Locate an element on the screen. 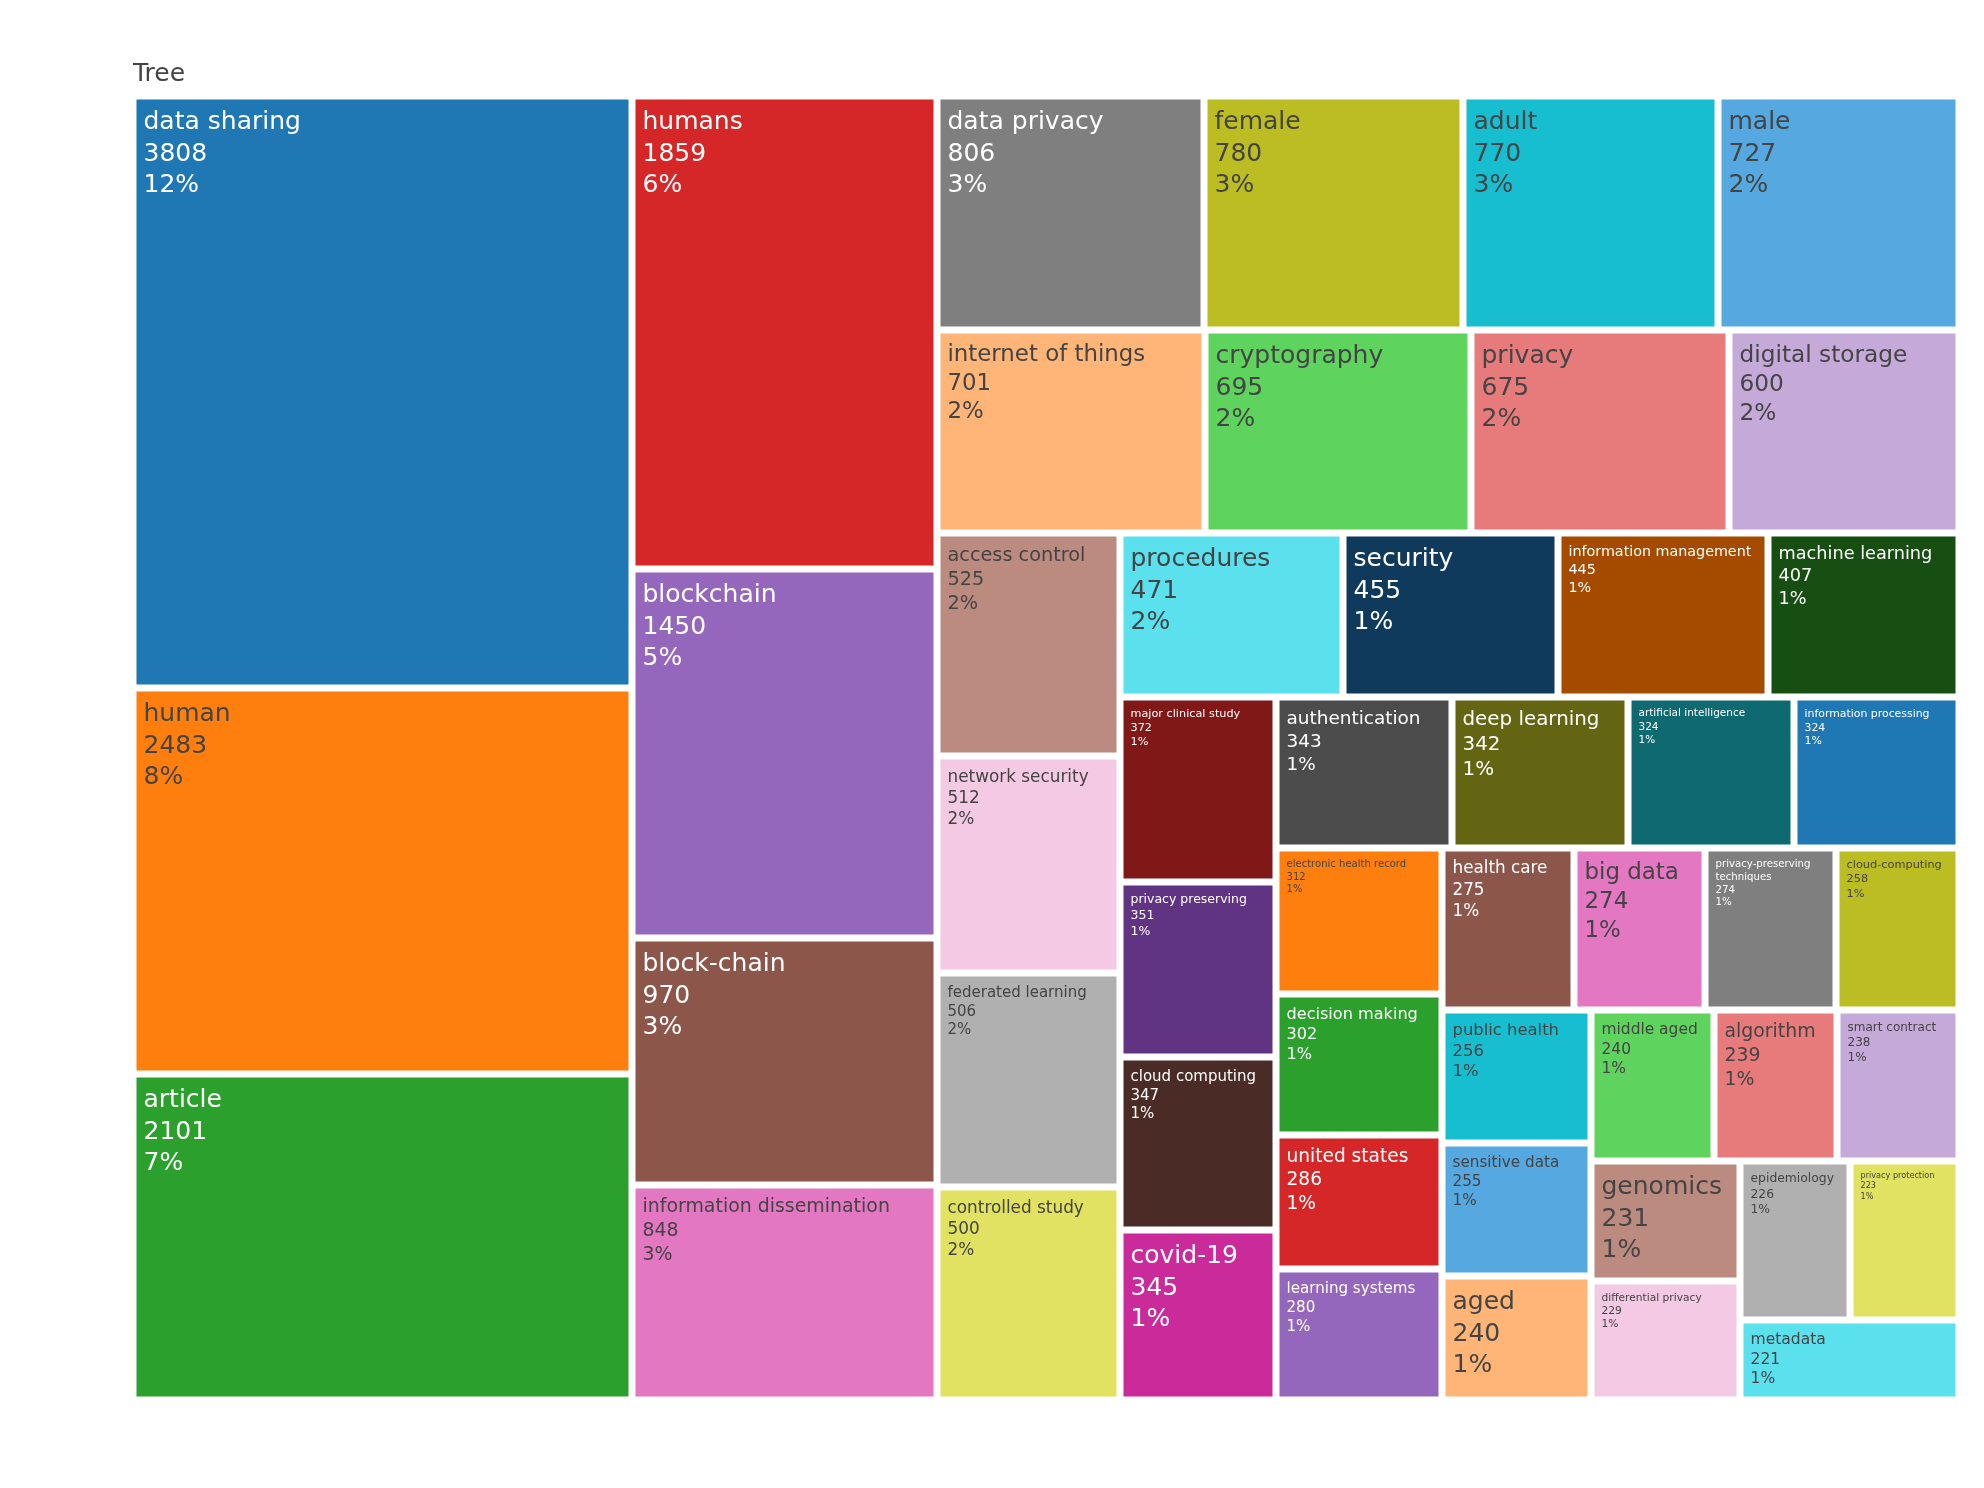 The width and height of the screenshot is (1984, 1488). data-label: 500 2% is located at coordinates (963, 1238).